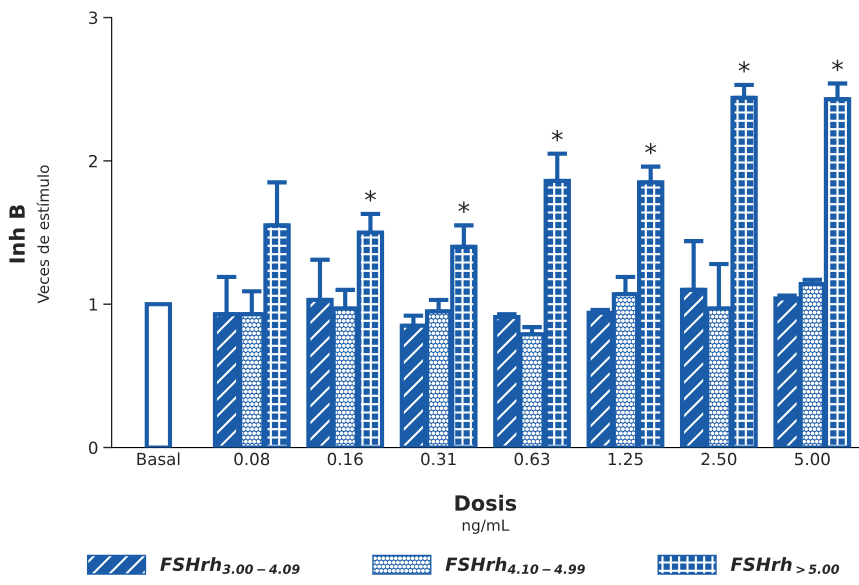 The width and height of the screenshot is (859, 585). What do you see at coordinates (438, 459) in the screenshot?
I see `x-tick-label: 0.31` at bounding box center [438, 459].